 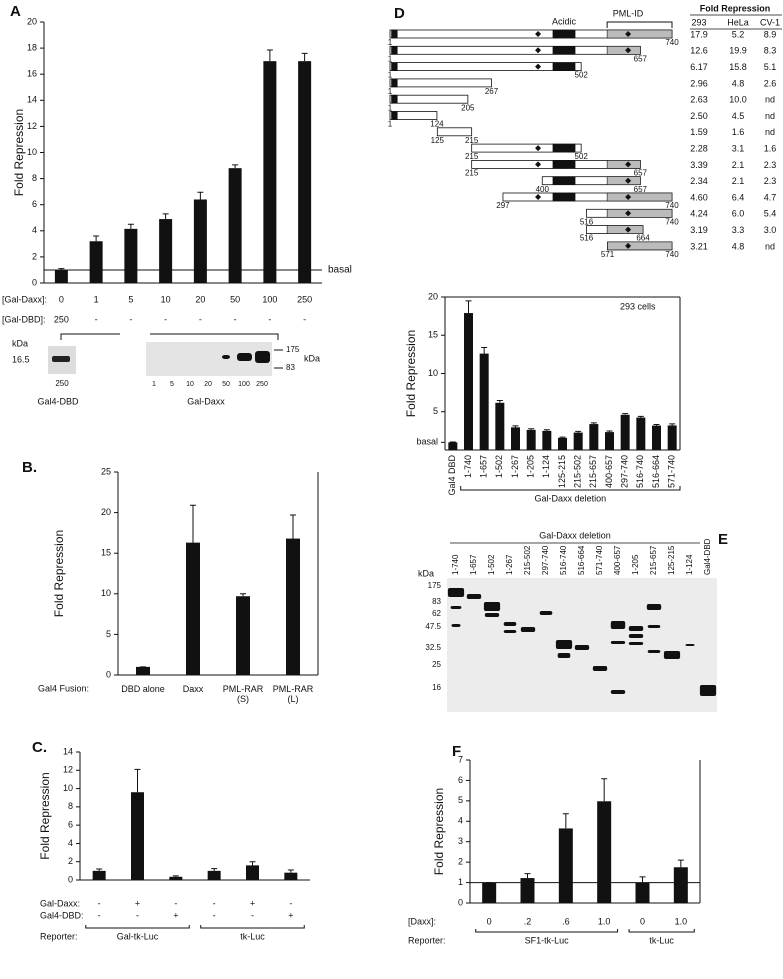 I want to click on residue-label: 516, so click(x=587, y=238).